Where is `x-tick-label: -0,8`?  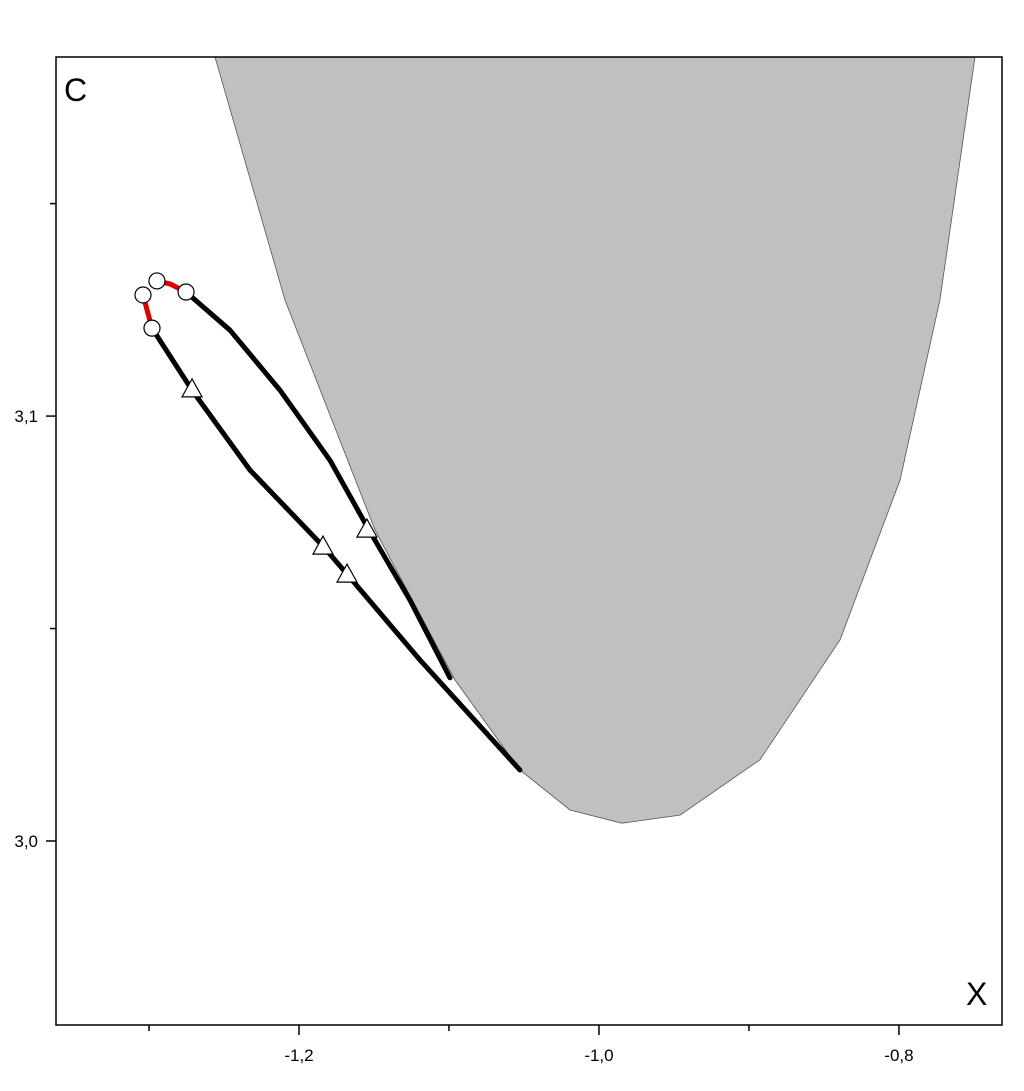 x-tick-label: -0,8 is located at coordinates (898, 1055).